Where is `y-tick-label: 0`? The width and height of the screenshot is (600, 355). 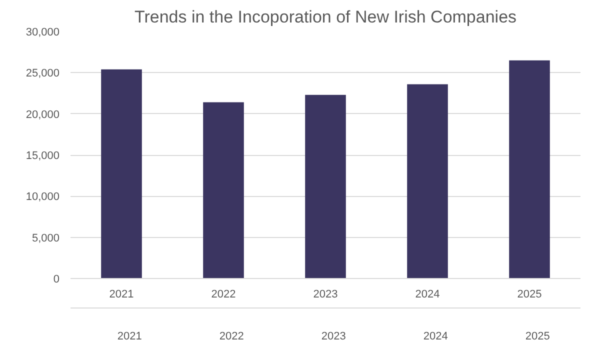 y-tick-label: 0 is located at coordinates (56, 280).